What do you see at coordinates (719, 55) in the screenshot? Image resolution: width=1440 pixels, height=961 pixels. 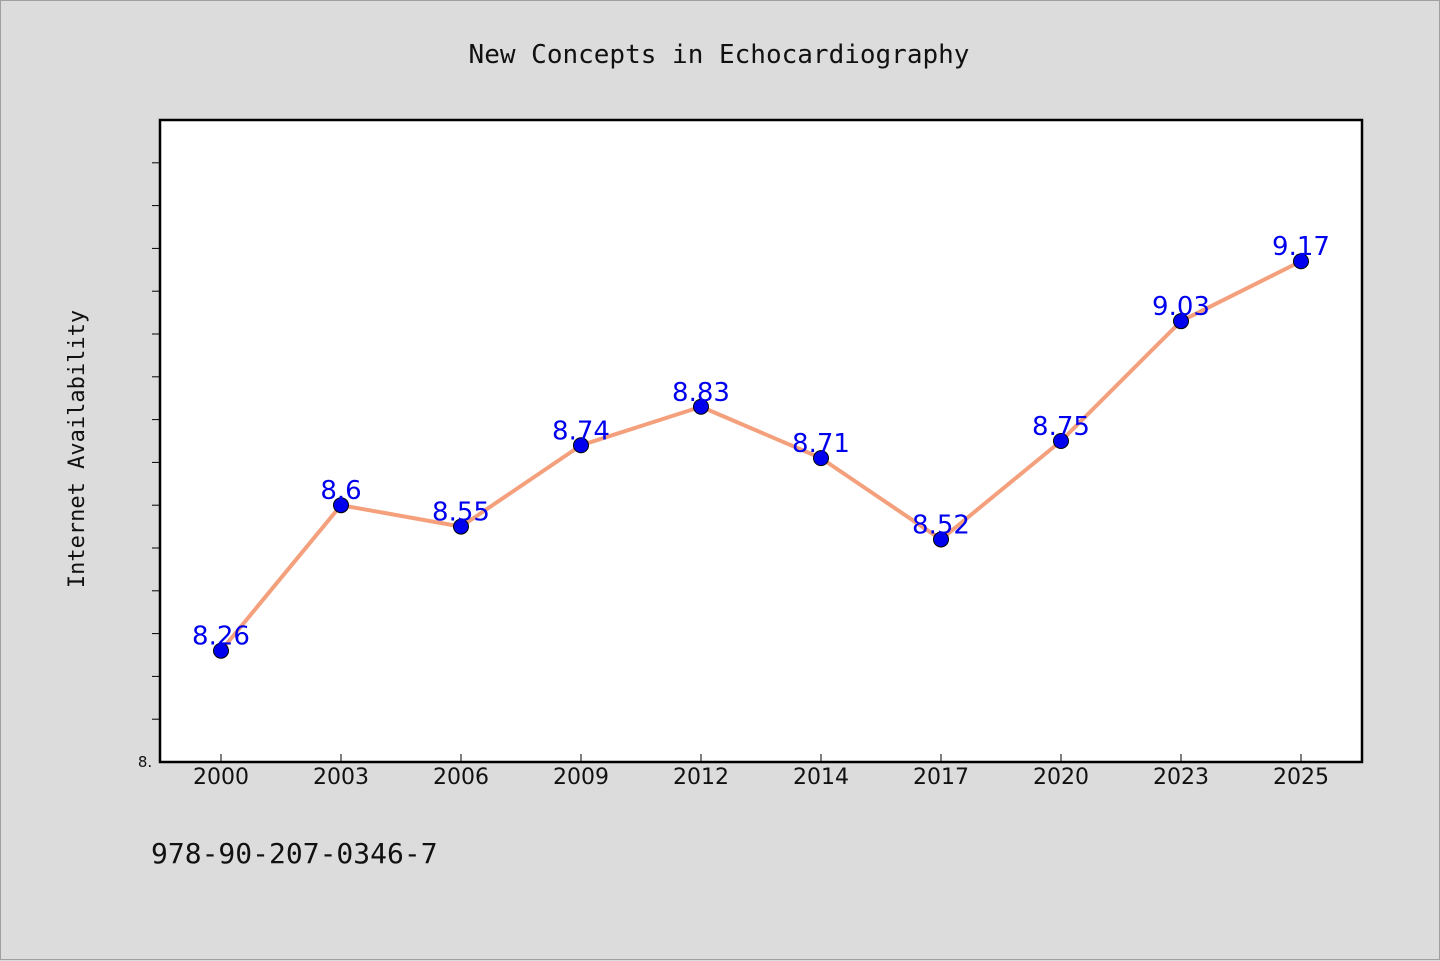 I see `chart-title: New Concepts in Echocardiography` at bounding box center [719, 55].